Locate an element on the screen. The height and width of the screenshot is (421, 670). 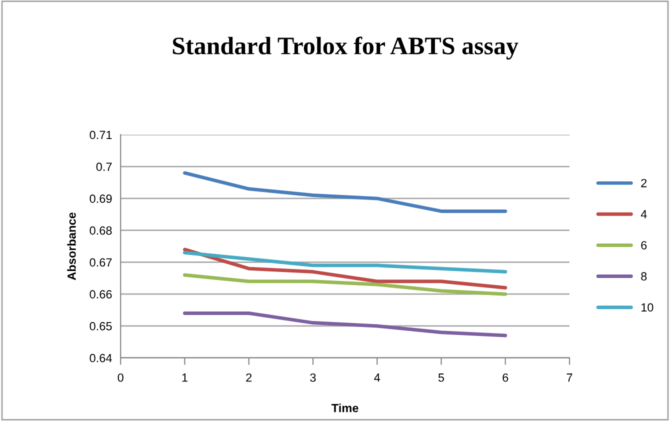
y-tick-label: 0.68 is located at coordinates (101, 230).